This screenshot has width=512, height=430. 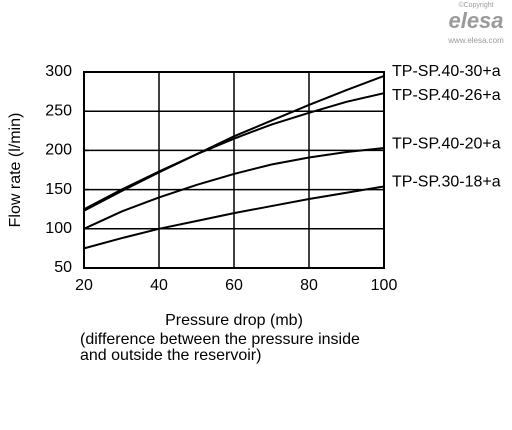 I want to click on y-tick-label: 100, so click(x=58, y=228).